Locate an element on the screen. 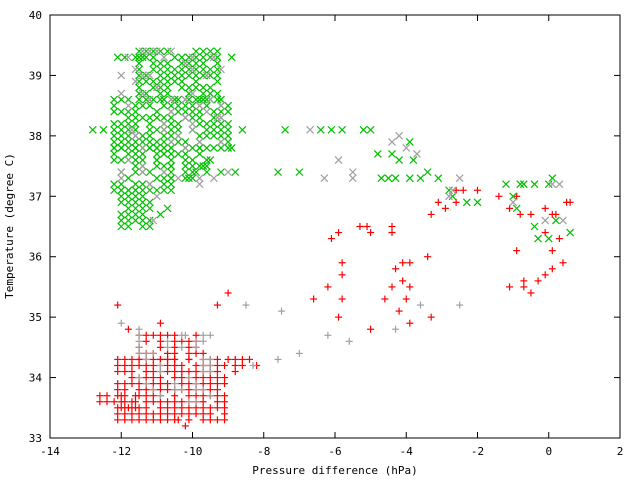 The height and width of the screenshot is (484, 640). x-tick-label: -12 is located at coordinates (121, 451).